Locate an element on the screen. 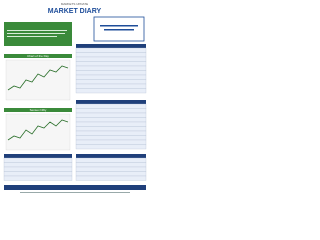 Image resolution: width=320 pixels, height=240 pixels. kicker: MARKETS UPDATE is located at coordinates (74, 4).